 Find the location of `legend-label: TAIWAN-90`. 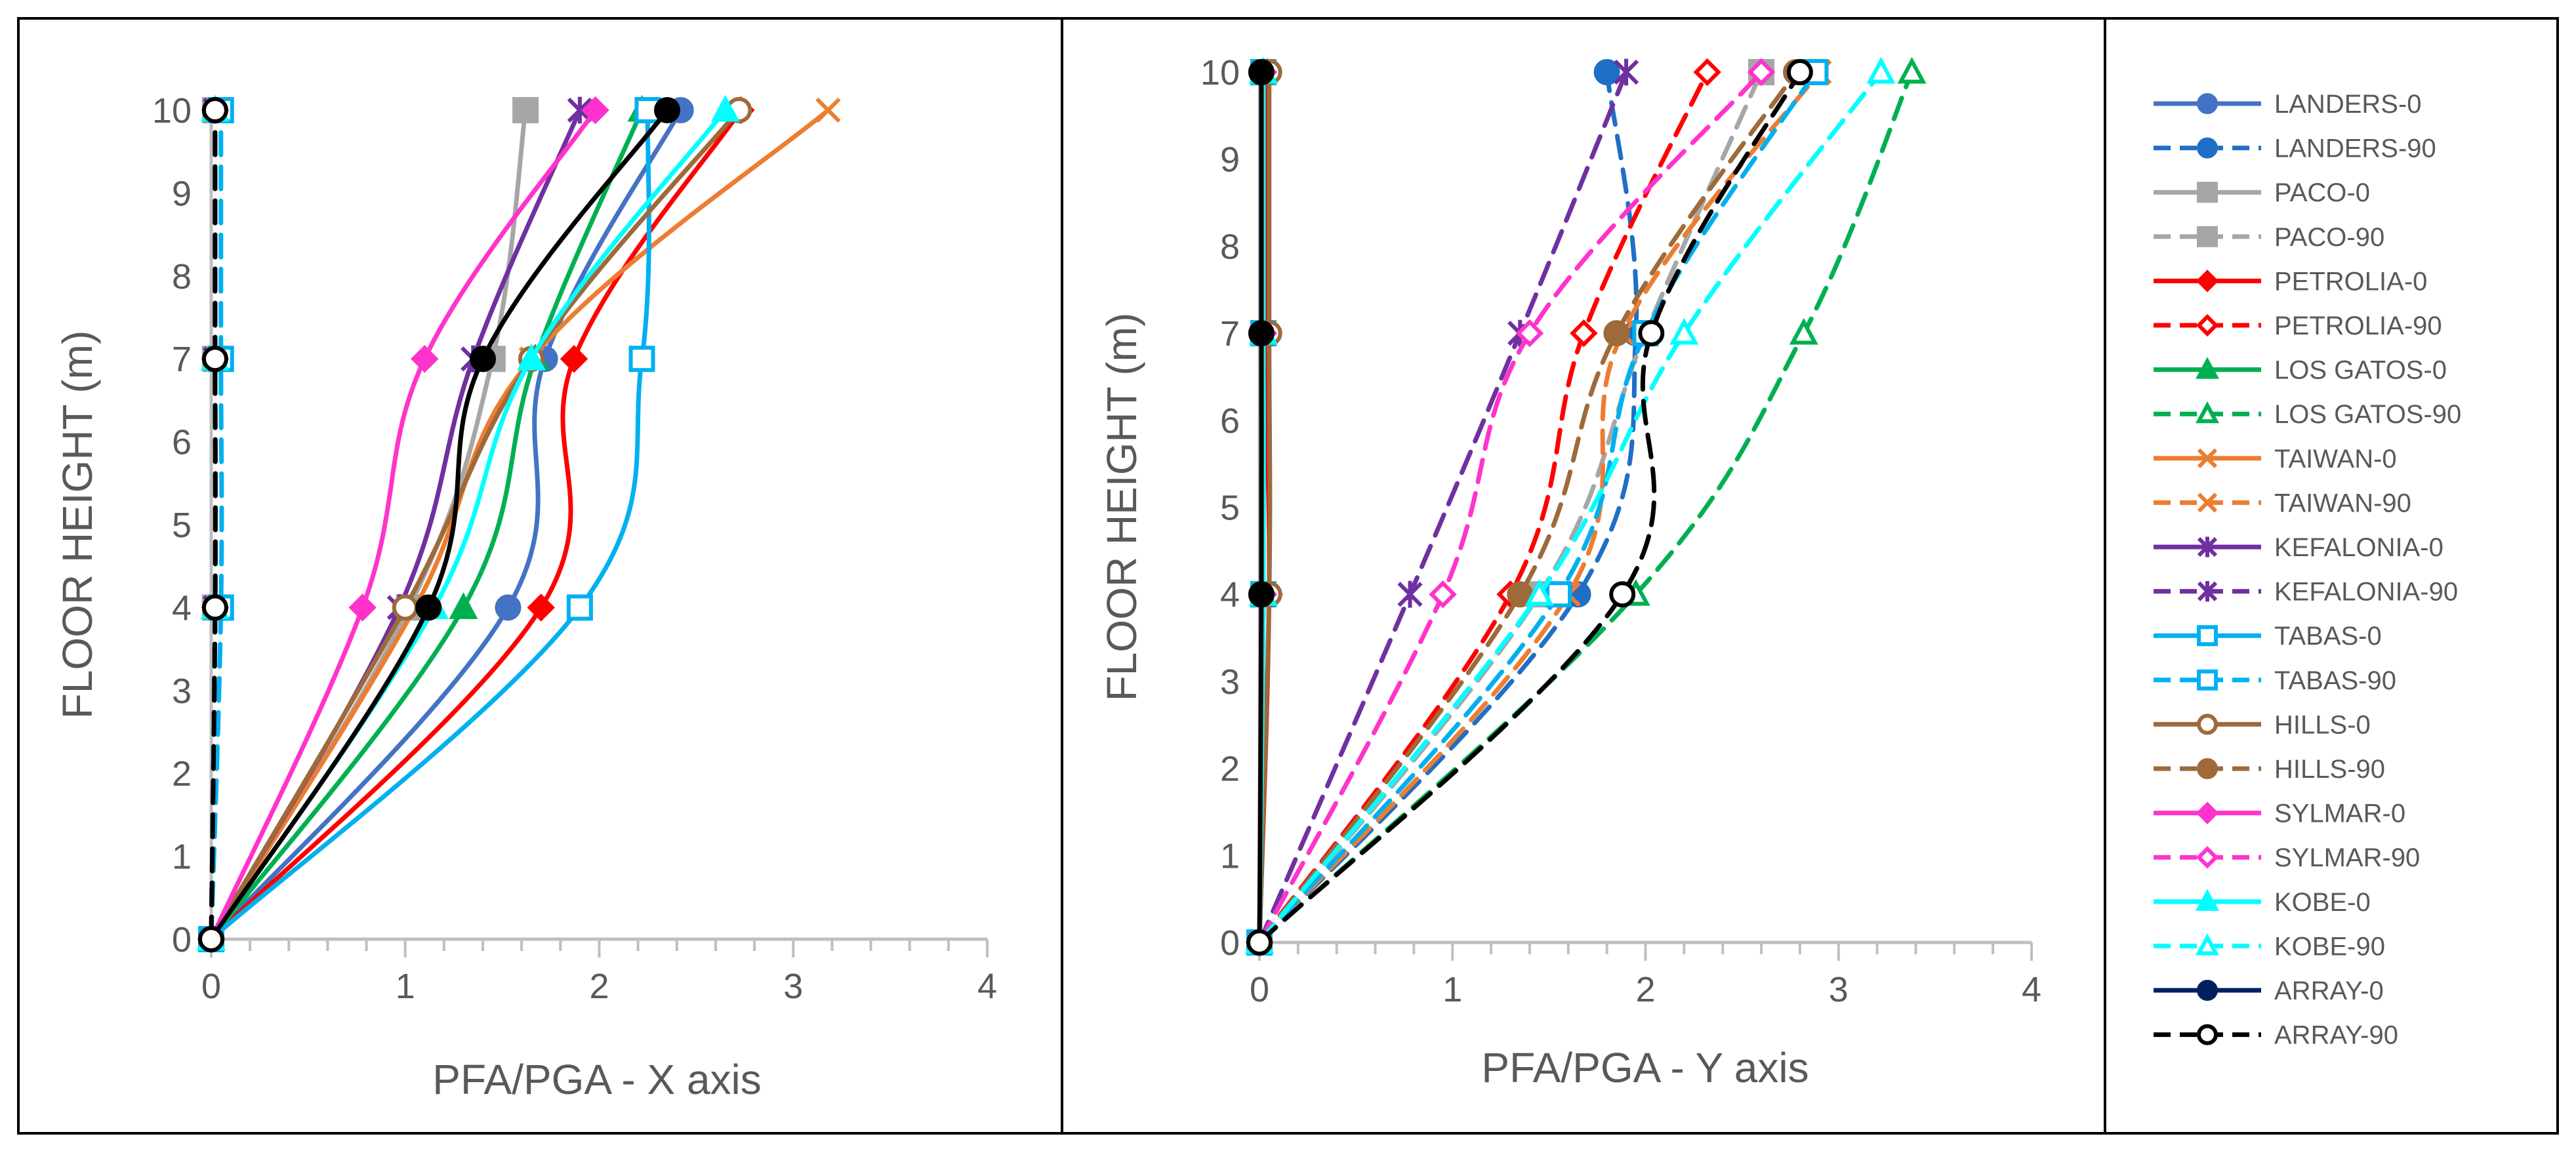

legend-label: TAIWAN-90 is located at coordinates (2342, 503).